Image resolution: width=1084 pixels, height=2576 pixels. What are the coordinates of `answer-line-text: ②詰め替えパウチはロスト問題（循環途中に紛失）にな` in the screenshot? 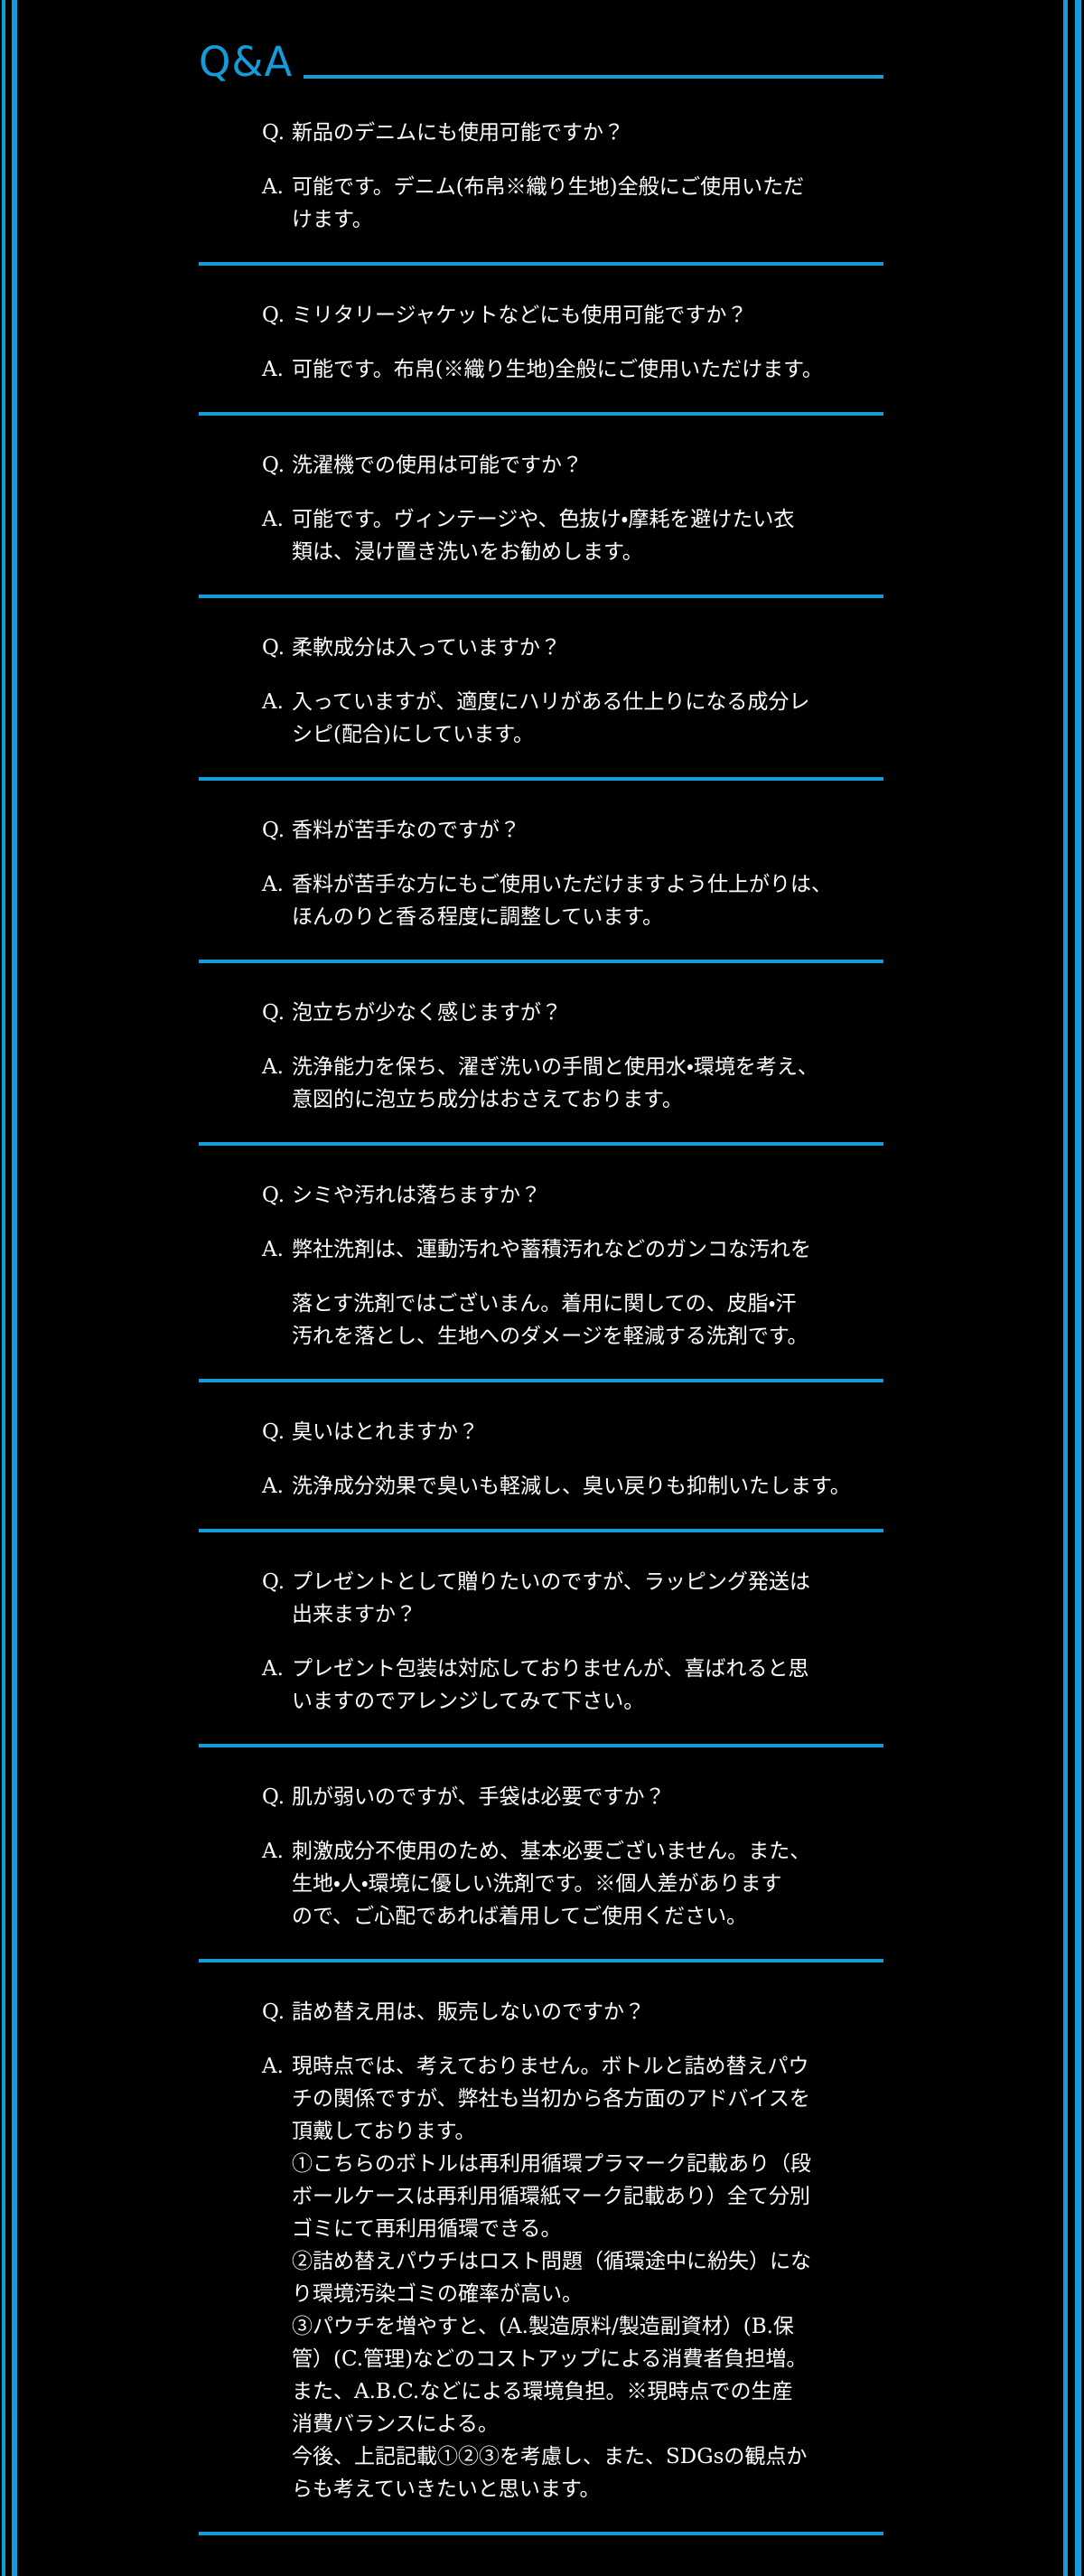 It's located at (551, 2261).